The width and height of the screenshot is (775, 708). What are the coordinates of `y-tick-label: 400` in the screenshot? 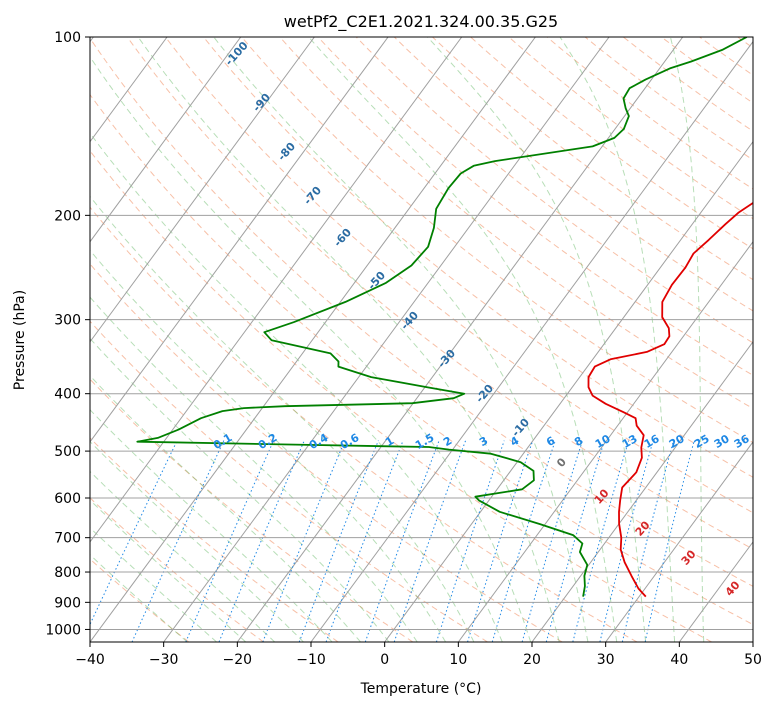 It's located at (67, 395).